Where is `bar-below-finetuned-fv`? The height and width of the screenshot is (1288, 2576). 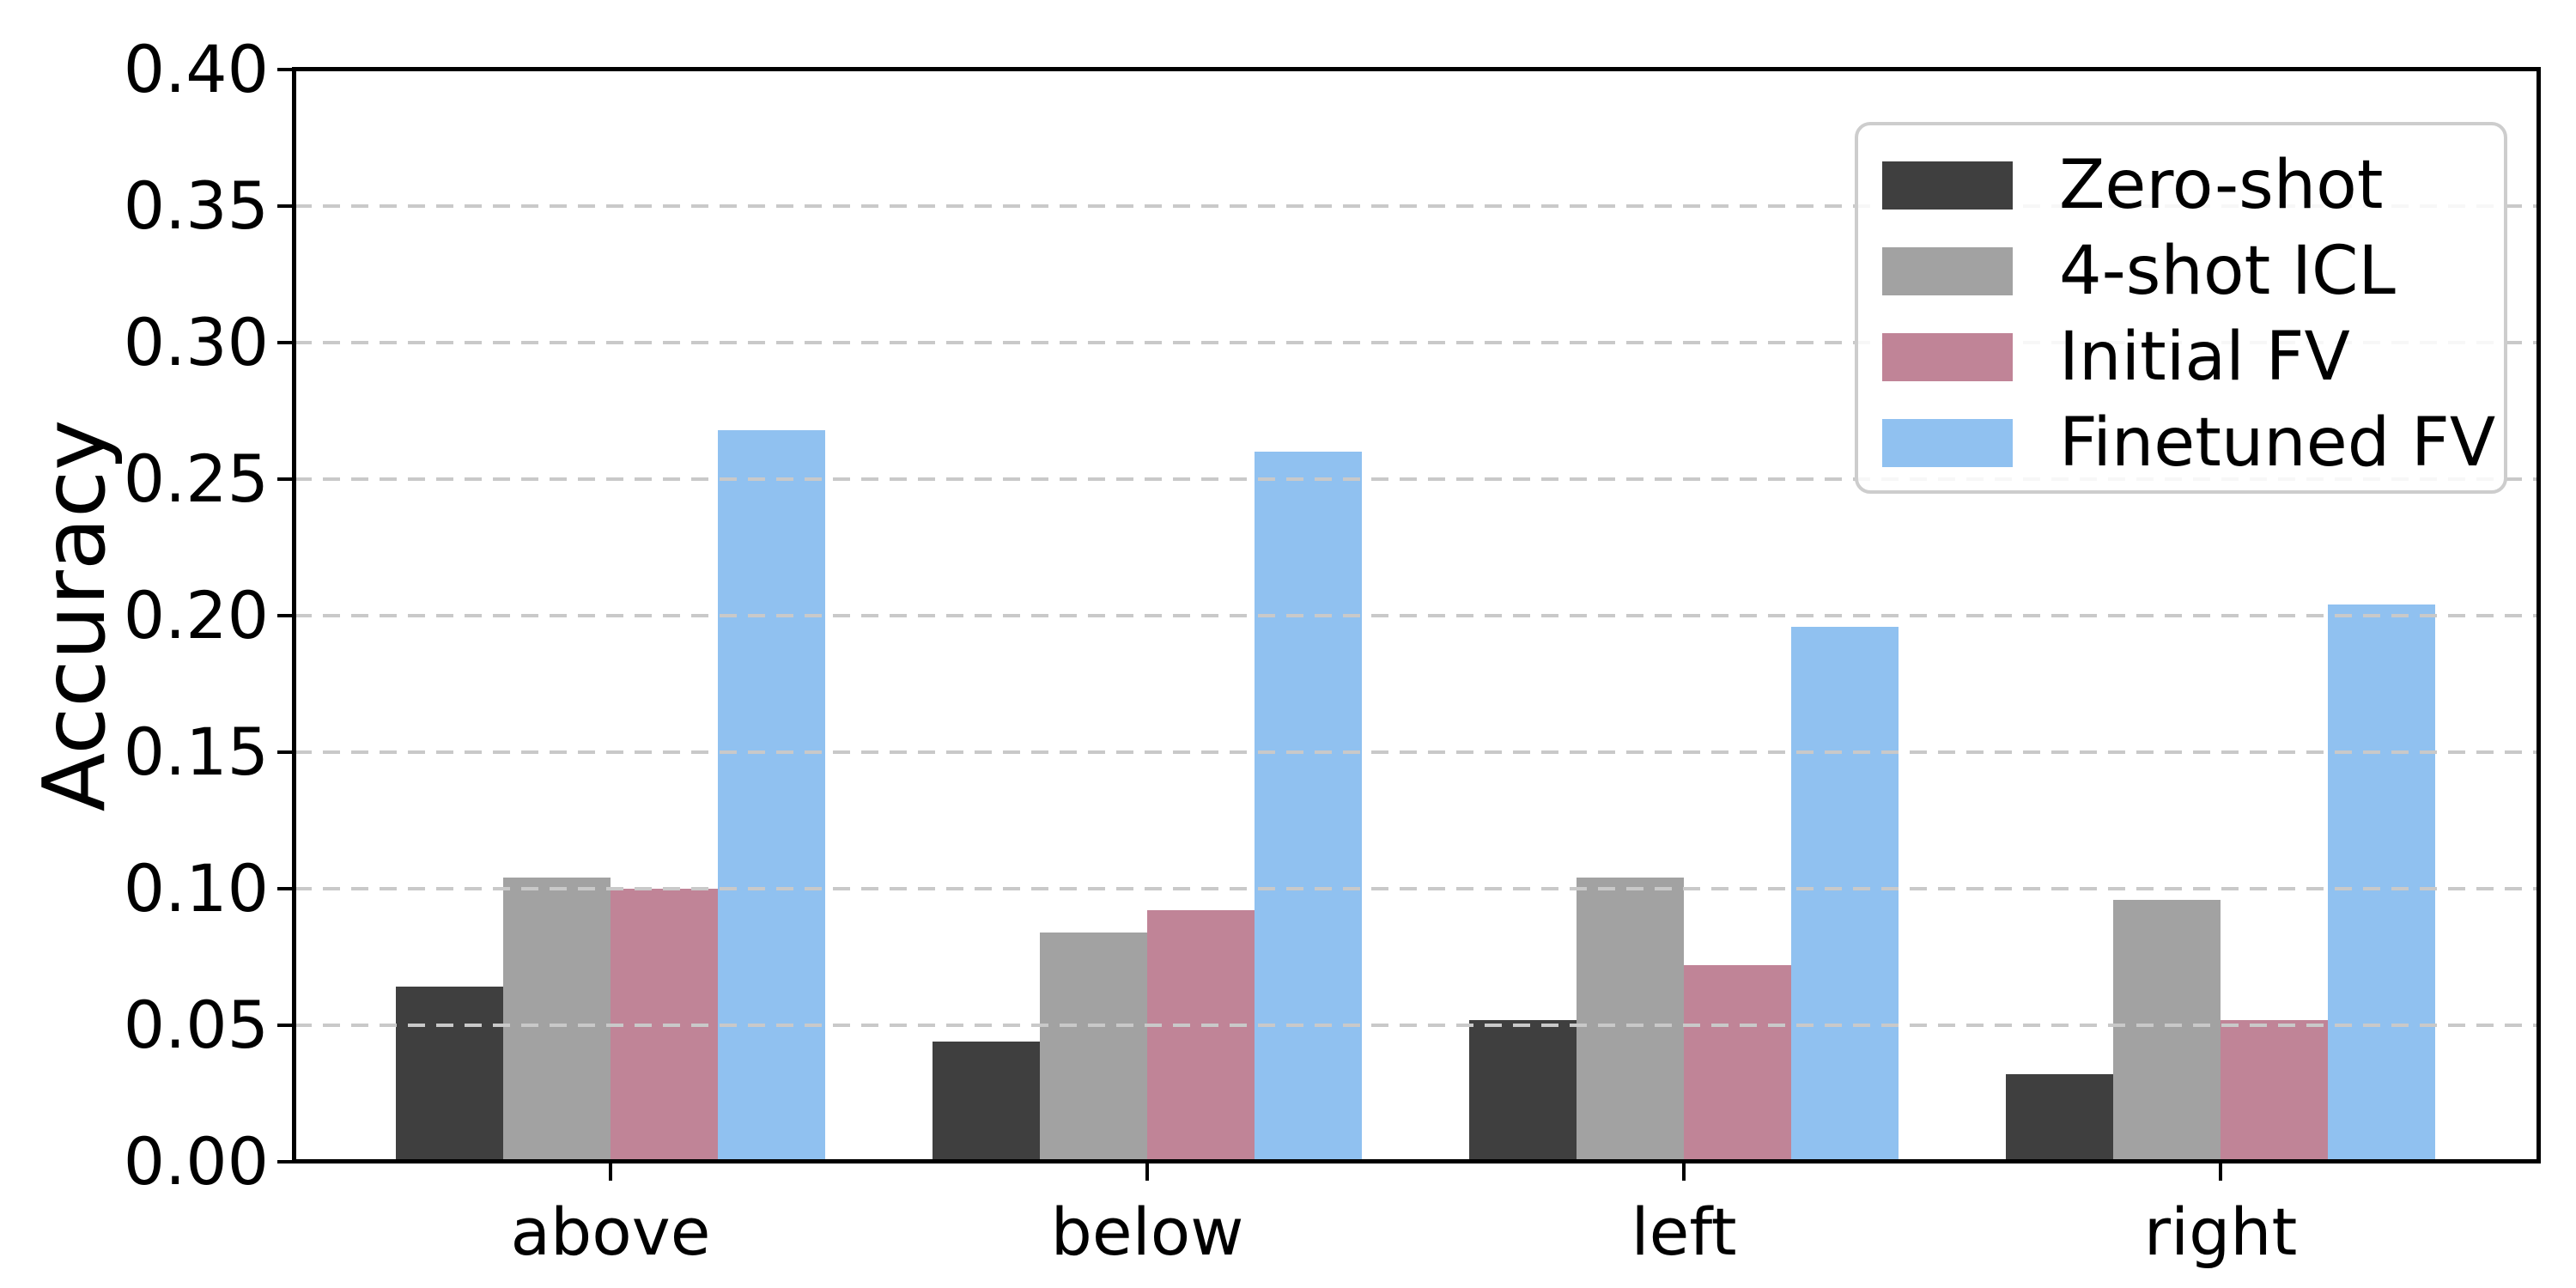 bar-below-finetuned-fv is located at coordinates (1308, 807).